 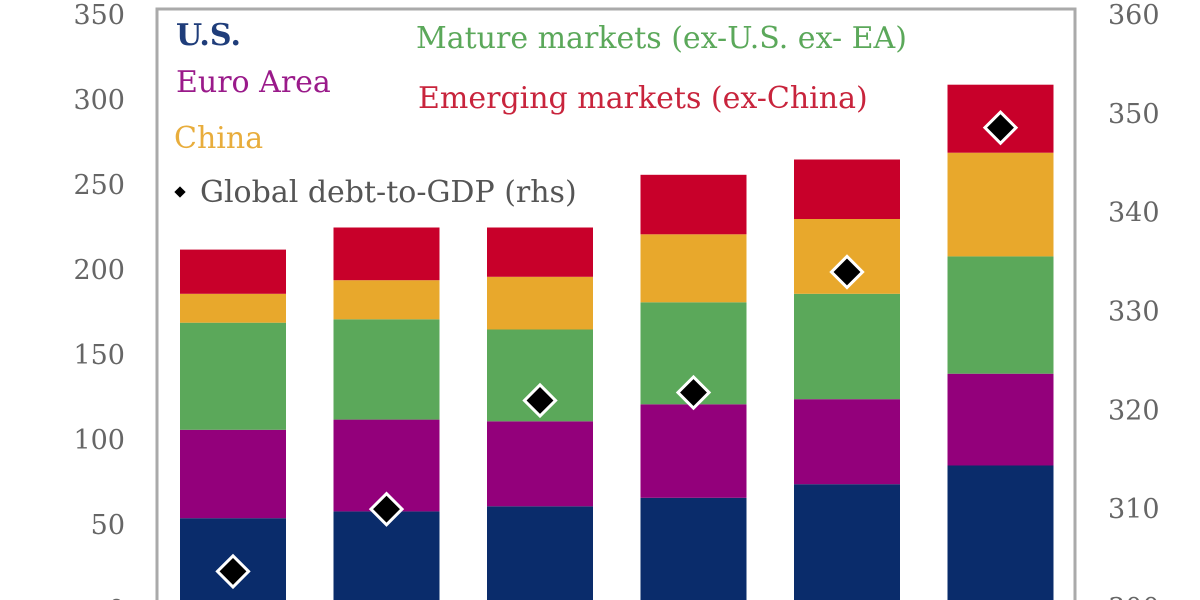 I want to click on left-tick-label: 150, so click(x=99, y=355).